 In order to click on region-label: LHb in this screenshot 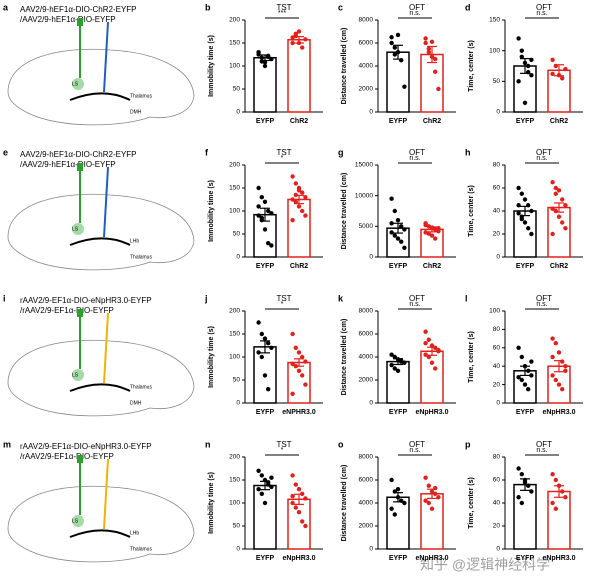, I will do `click(134, 533)`.